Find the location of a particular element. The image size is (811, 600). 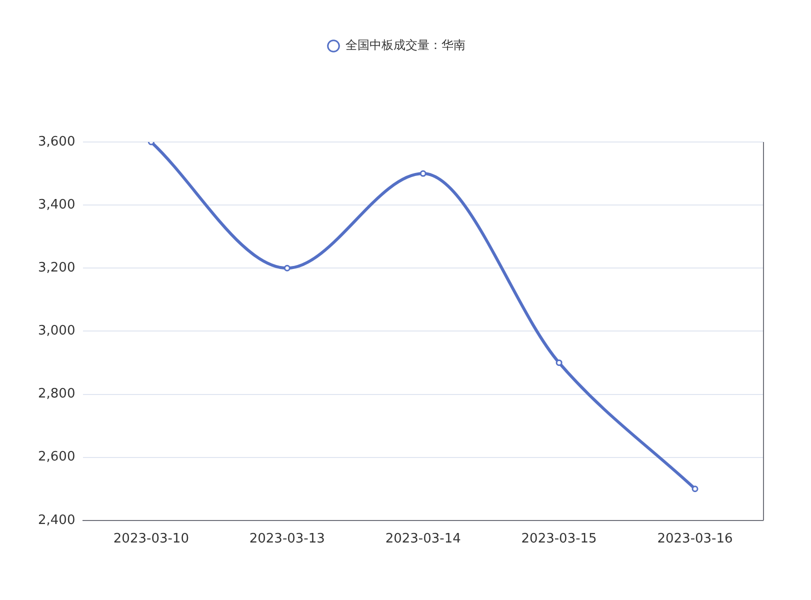

y-tick-label: 2,400 is located at coordinates (57, 520).